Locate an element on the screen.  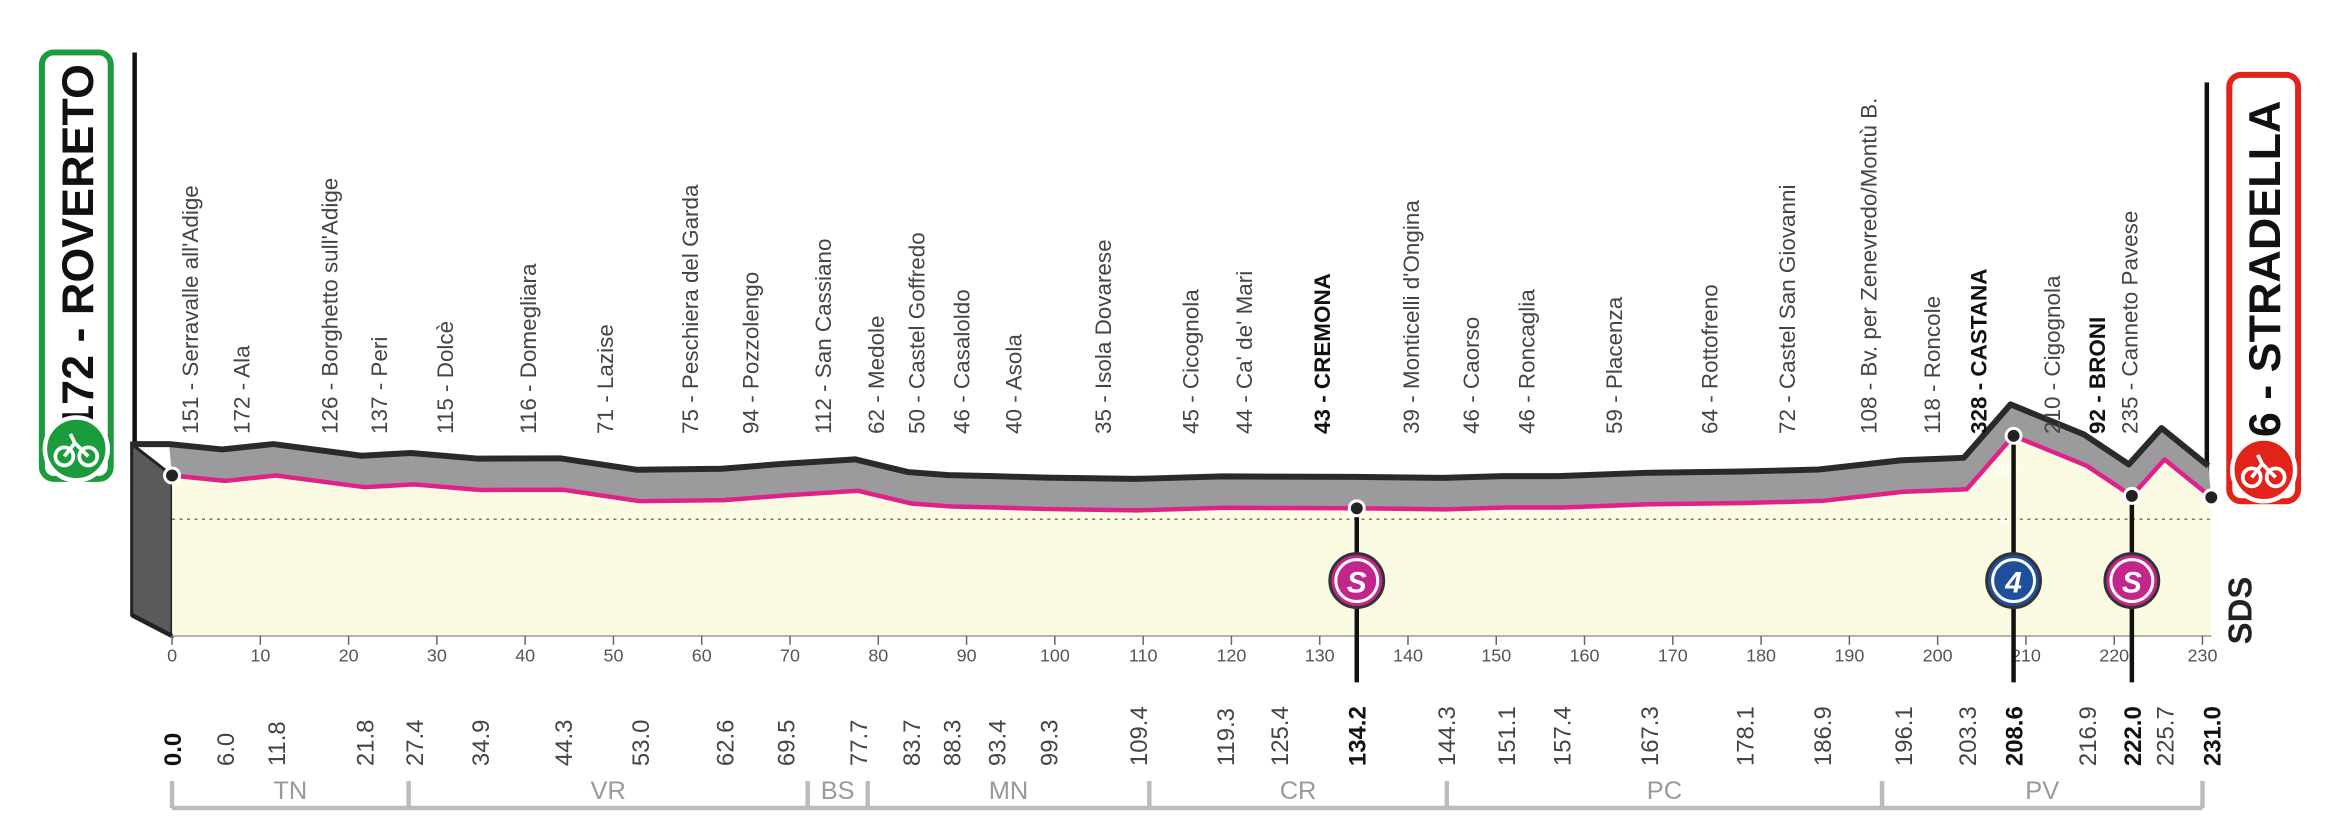
base-line is located at coordinates (152, 625).